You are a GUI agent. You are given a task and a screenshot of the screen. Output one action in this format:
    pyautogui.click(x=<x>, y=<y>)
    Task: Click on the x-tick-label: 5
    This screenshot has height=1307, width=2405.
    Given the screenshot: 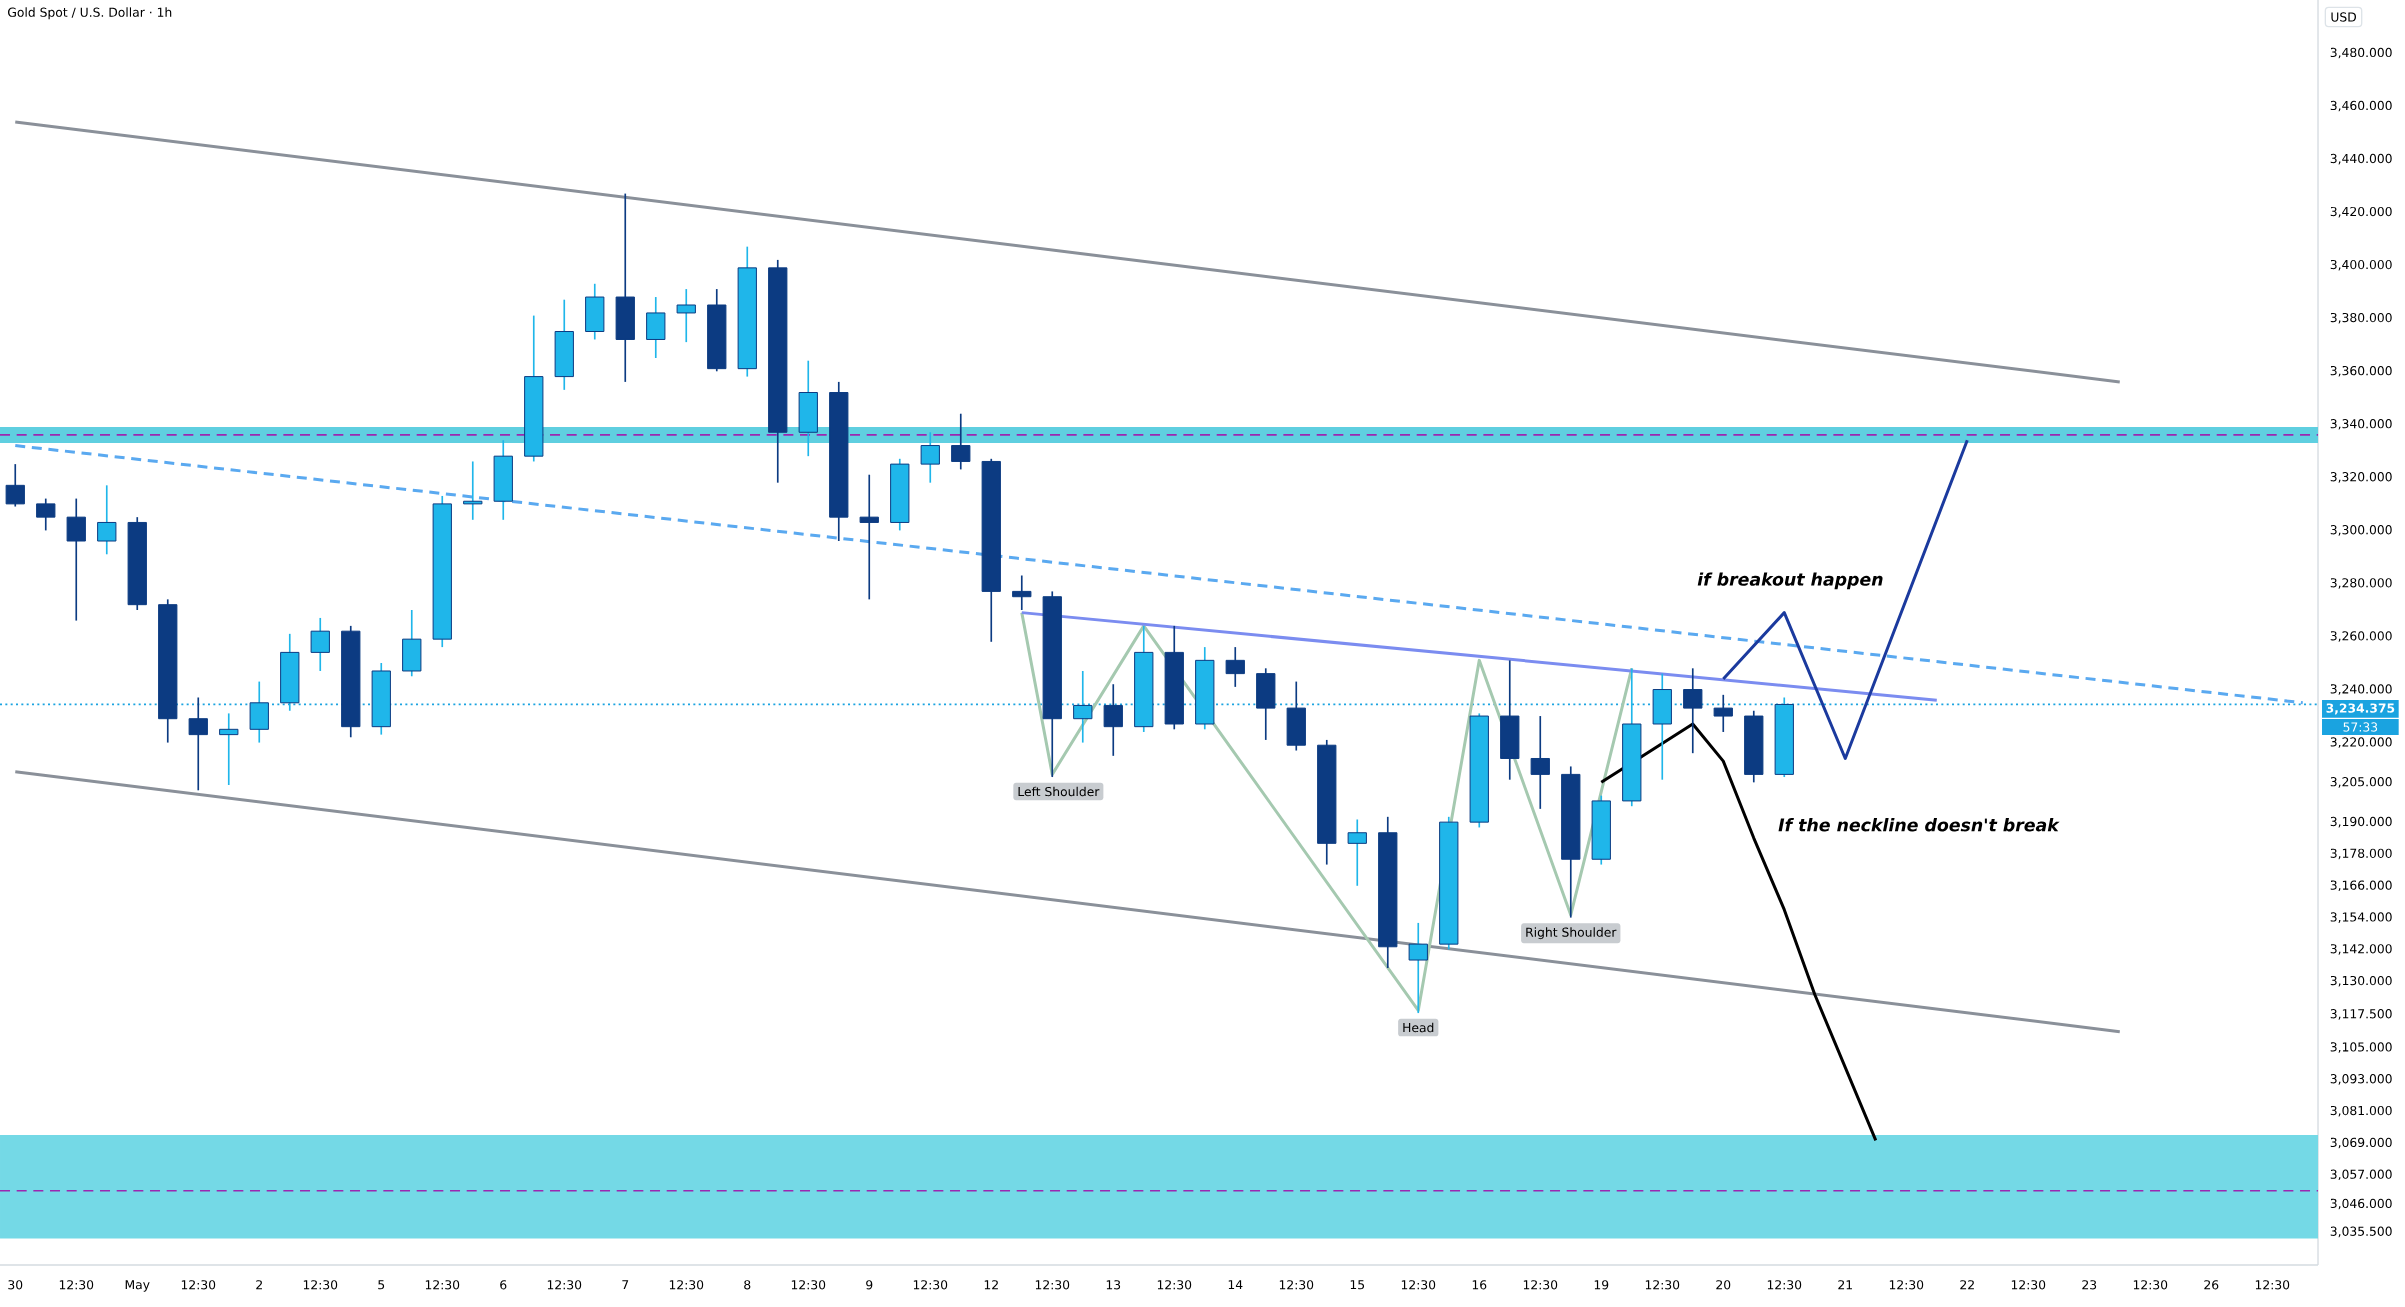 What is the action you would take?
    pyautogui.click(x=381, y=1285)
    